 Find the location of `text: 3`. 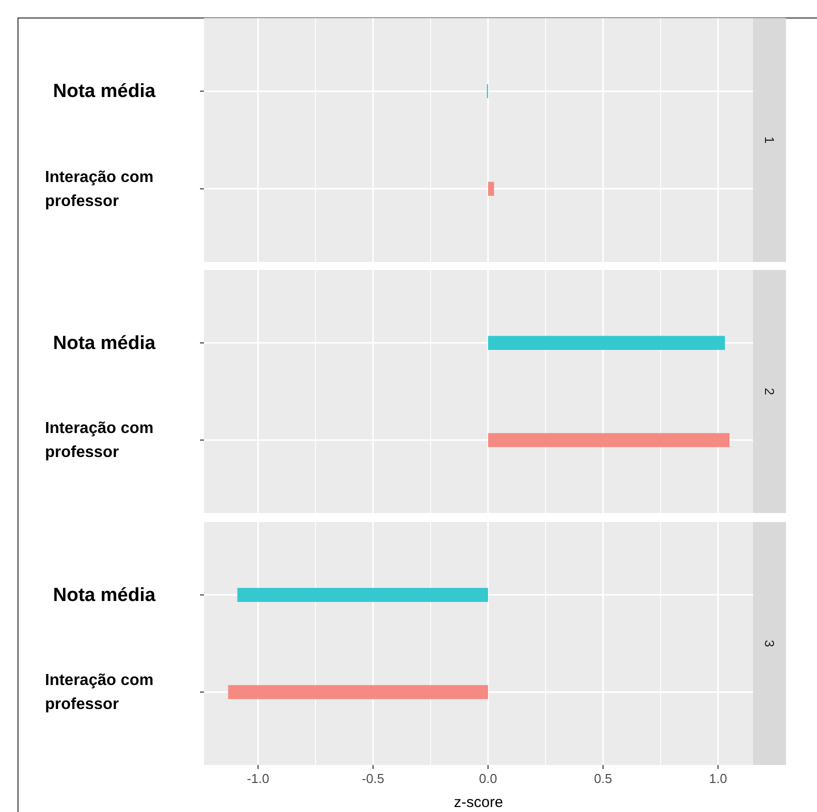

text: 3 is located at coordinates (769, 644).